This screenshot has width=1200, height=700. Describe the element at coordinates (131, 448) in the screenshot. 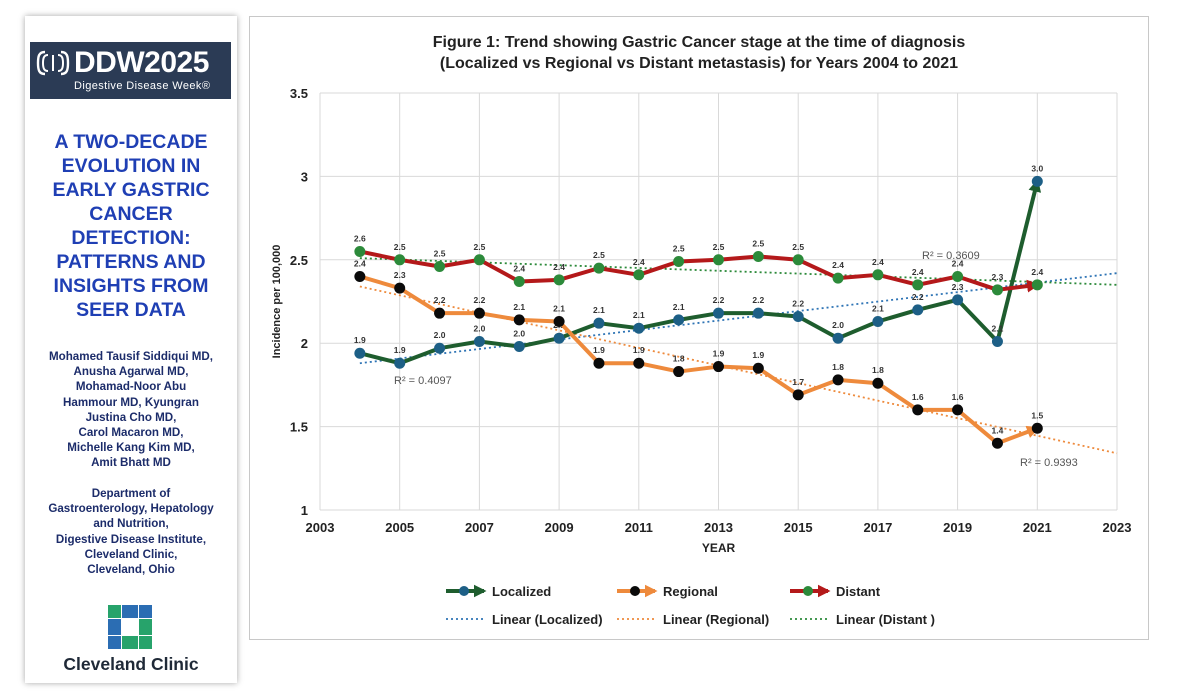

I see `author-line: Michelle Kang Kim MD,` at that location.